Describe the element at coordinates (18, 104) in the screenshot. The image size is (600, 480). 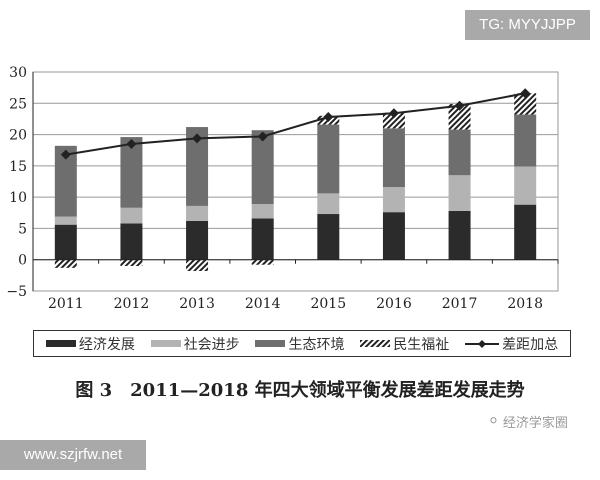
I see `y-tick-label: 25` at that location.